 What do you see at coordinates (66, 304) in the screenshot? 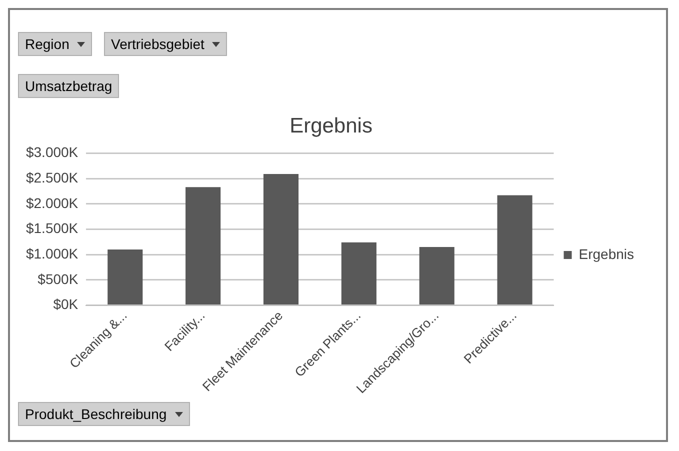
I see `y-tick-label: $0K` at bounding box center [66, 304].